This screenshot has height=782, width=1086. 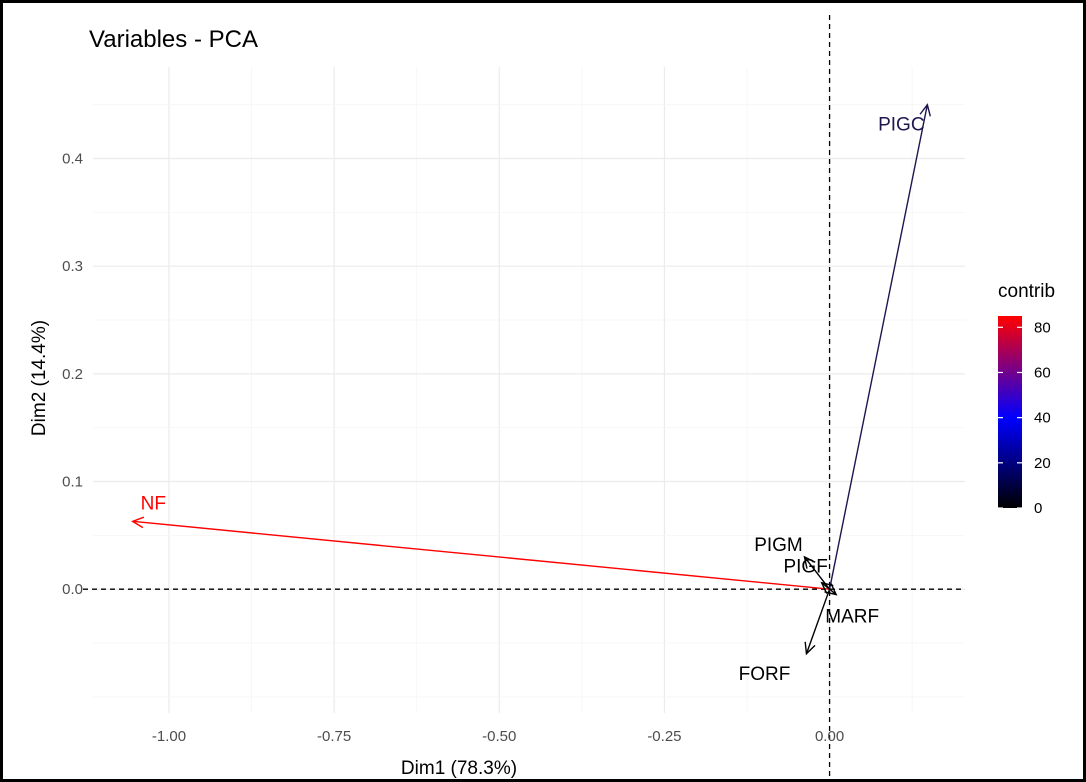 What do you see at coordinates (72, 159) in the screenshot?
I see `y-tick-label: 0.4` at bounding box center [72, 159].